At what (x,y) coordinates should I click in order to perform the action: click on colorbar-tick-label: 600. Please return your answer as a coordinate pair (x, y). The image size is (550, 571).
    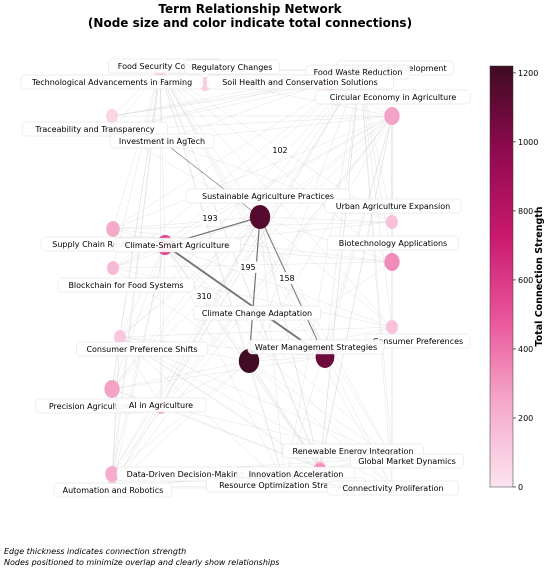
    Looking at the image, I should click on (525, 280).